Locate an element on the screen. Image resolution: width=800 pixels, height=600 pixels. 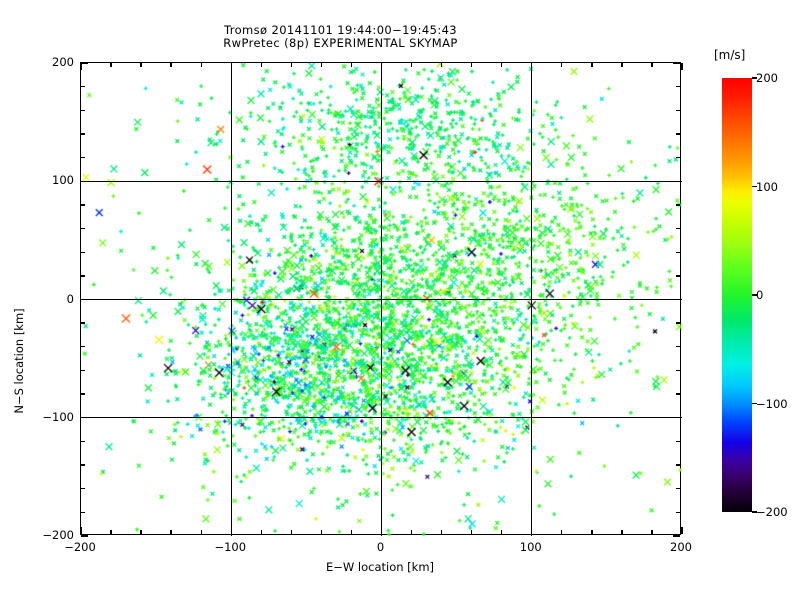
y-tick-label: −200 is located at coordinates (58, 535).